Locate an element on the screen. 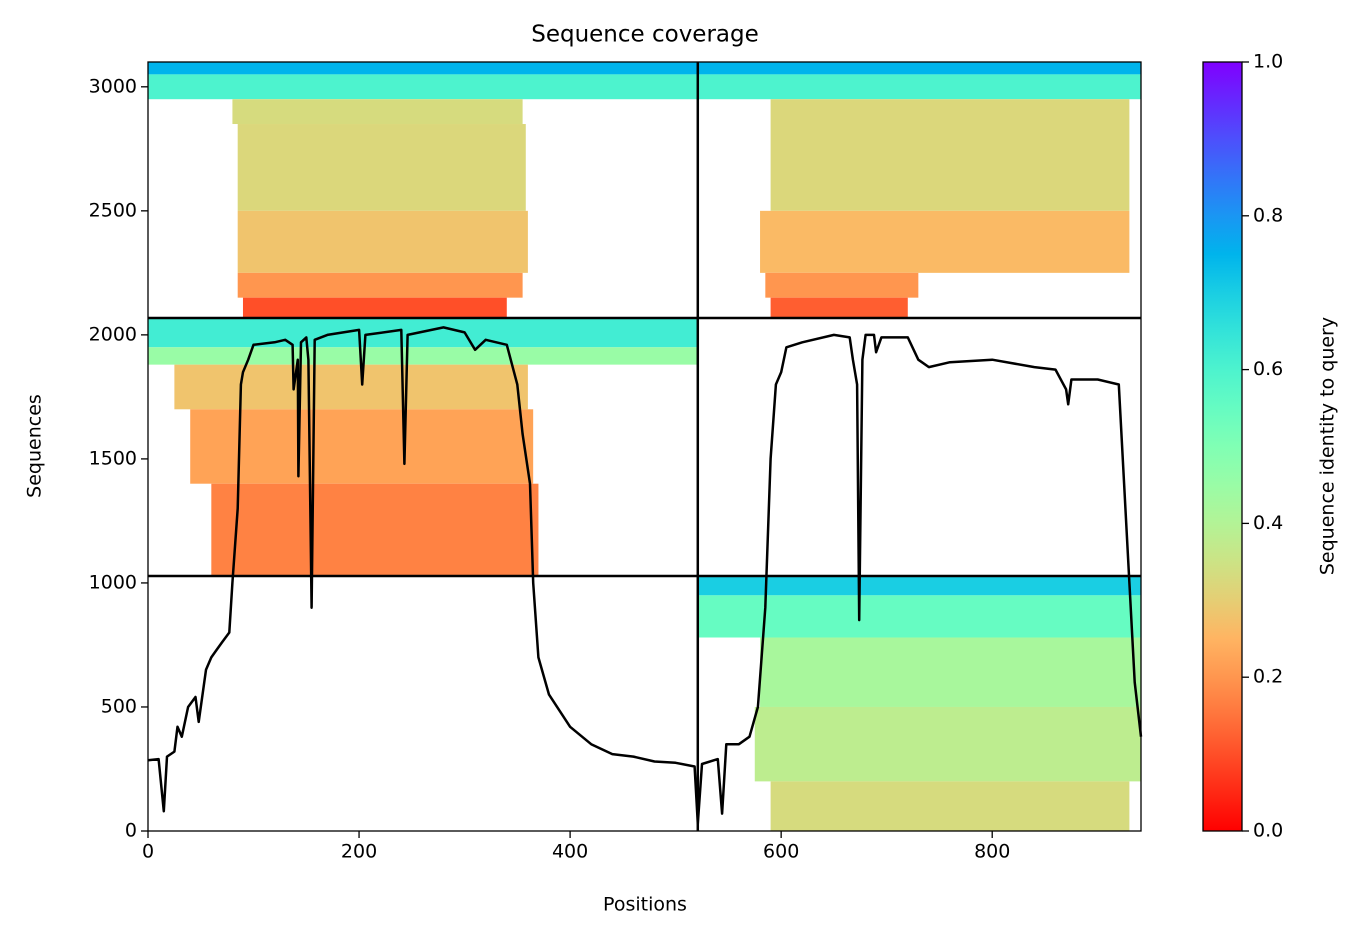 This screenshot has width=1364, height=939. x-axis-label: Positions is located at coordinates (645, 905).